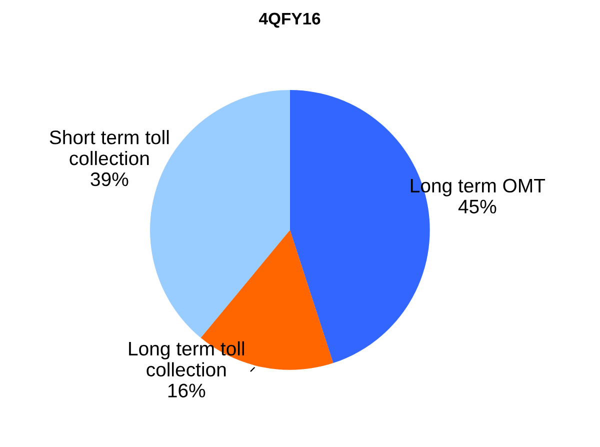 This screenshot has width=600, height=447. What do you see at coordinates (109, 179) in the screenshot?
I see `data-label: 39%` at bounding box center [109, 179].